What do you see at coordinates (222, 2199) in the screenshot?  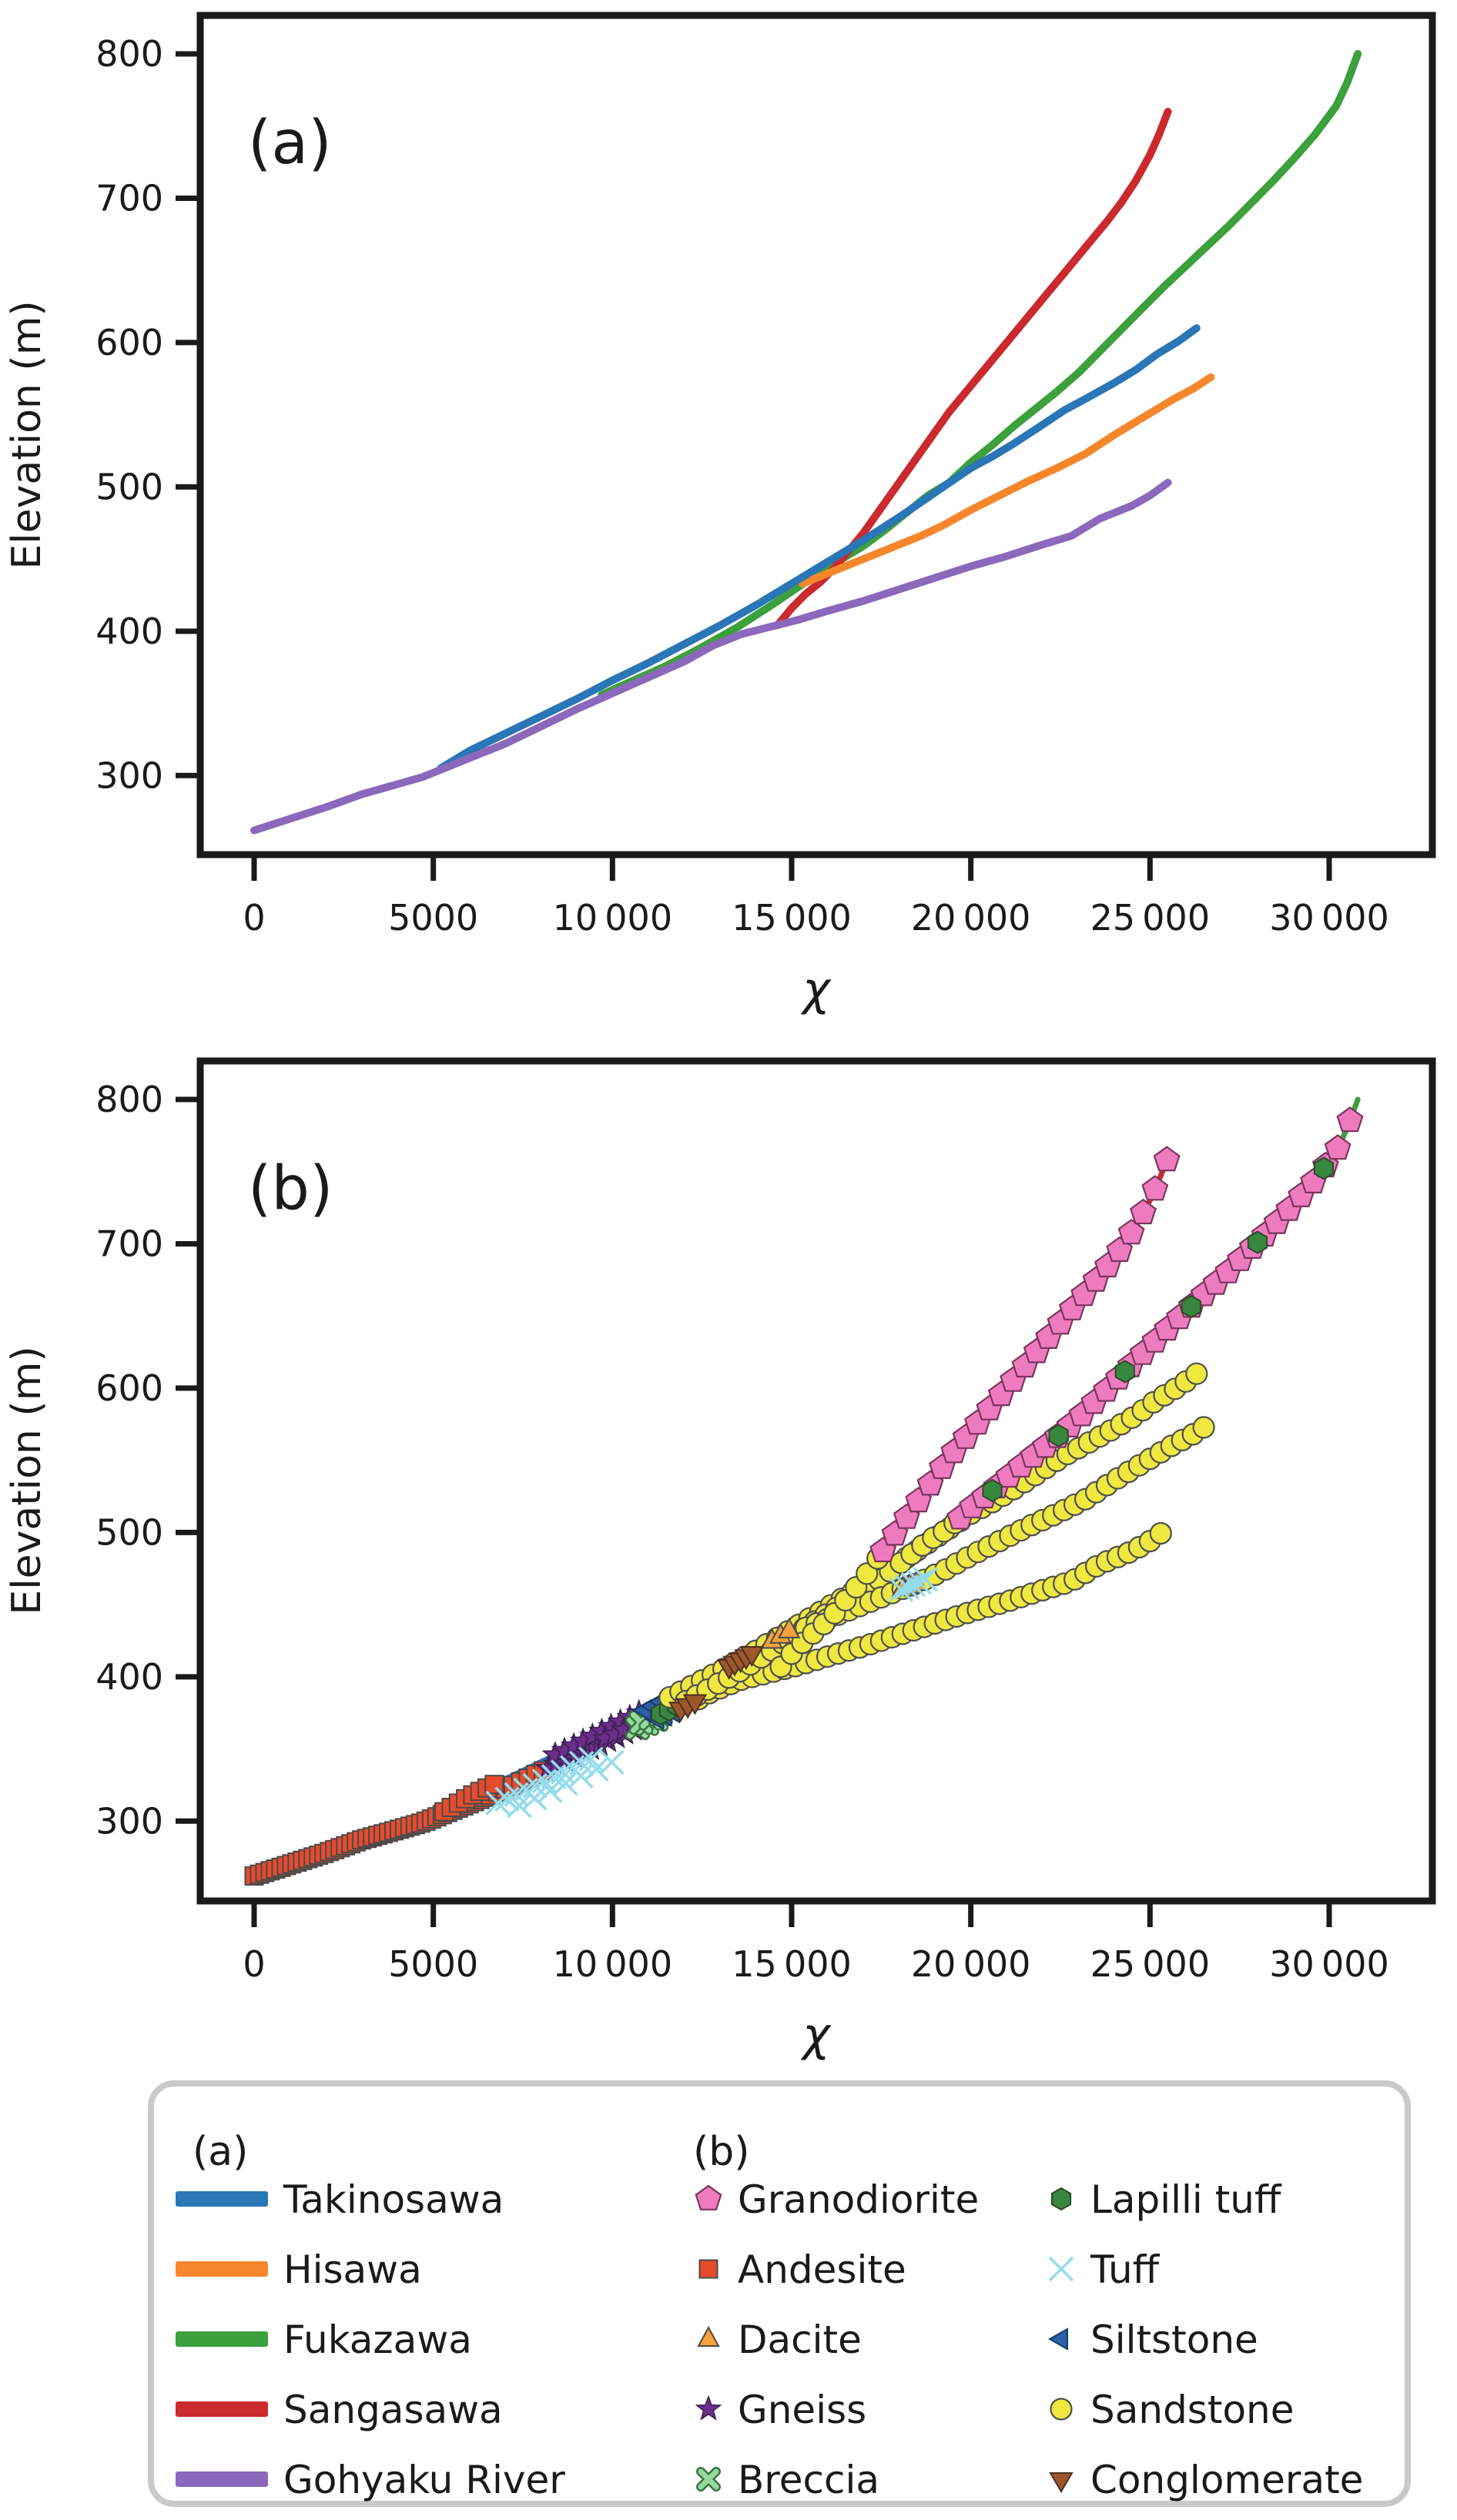 I see `legend-swatch-takinosawa` at bounding box center [222, 2199].